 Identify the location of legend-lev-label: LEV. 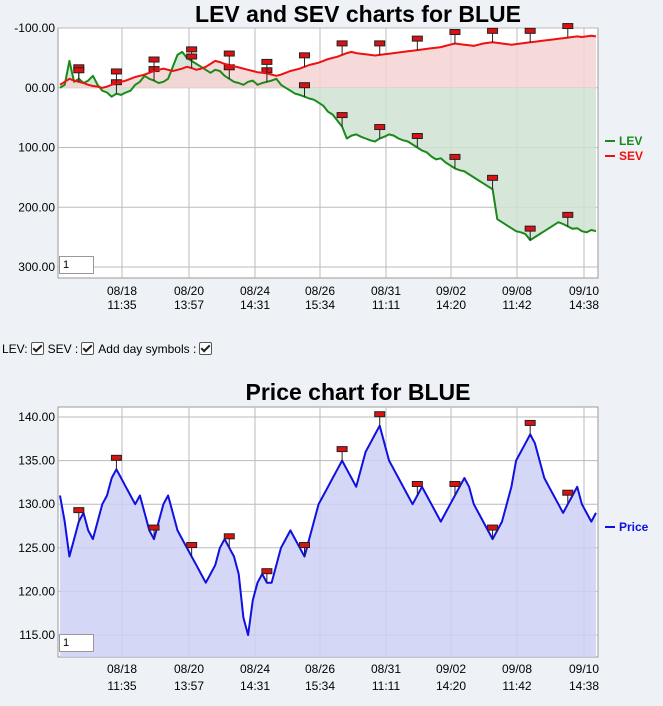
(630, 141).